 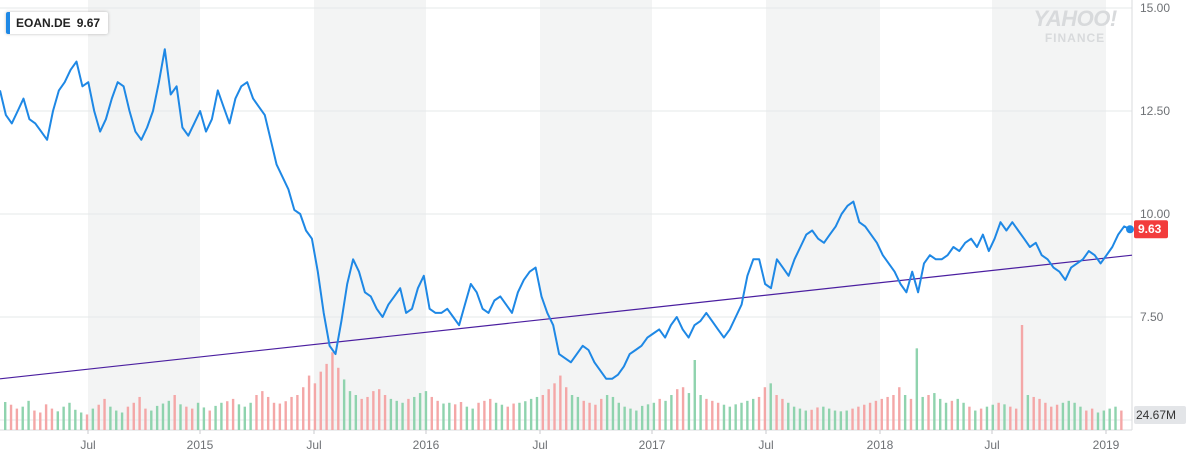 What do you see at coordinates (539, 445) in the screenshot?
I see `x-tick-label: Jul` at bounding box center [539, 445].